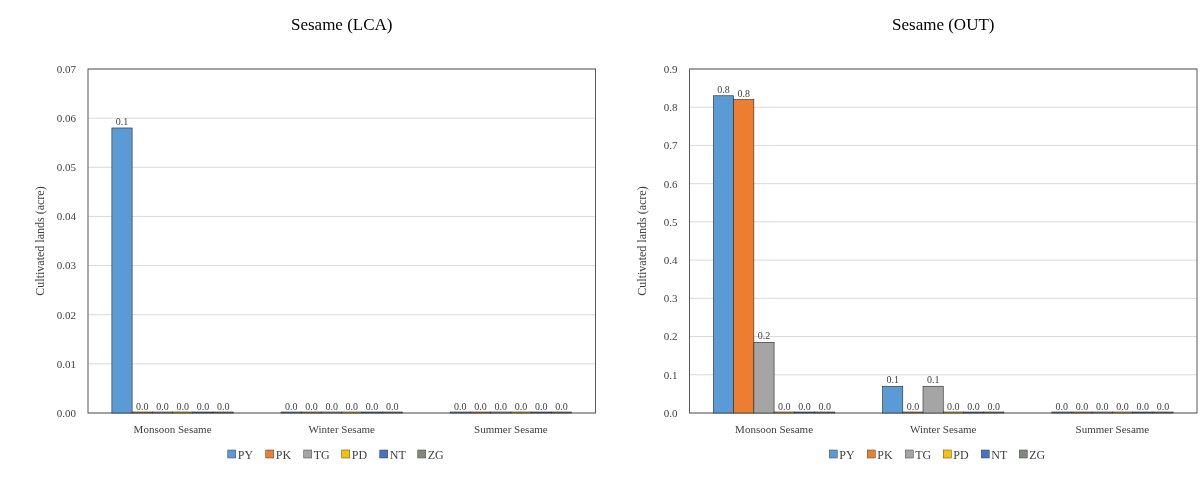 This screenshot has height=477, width=1203. Describe the element at coordinates (943, 24) in the screenshot. I see `chart-title: Sesame (OUT)` at that location.